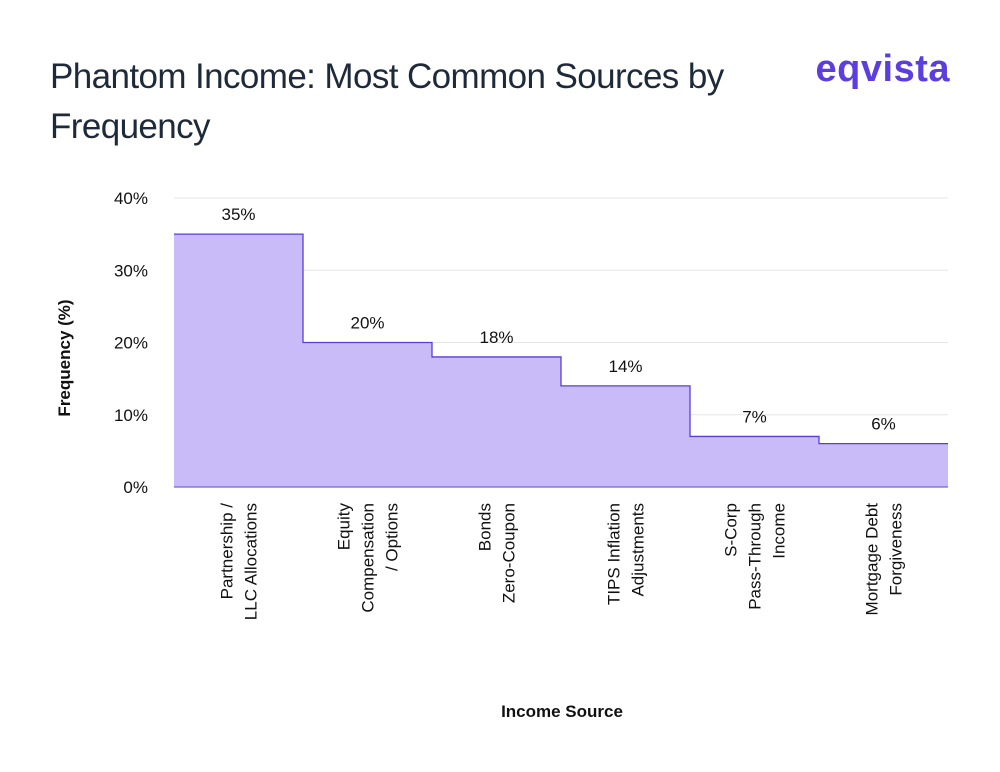 Image resolution: width=1000 pixels, height=772 pixels. What do you see at coordinates (131, 270) in the screenshot?
I see `y-tick-label: 30%` at bounding box center [131, 270].